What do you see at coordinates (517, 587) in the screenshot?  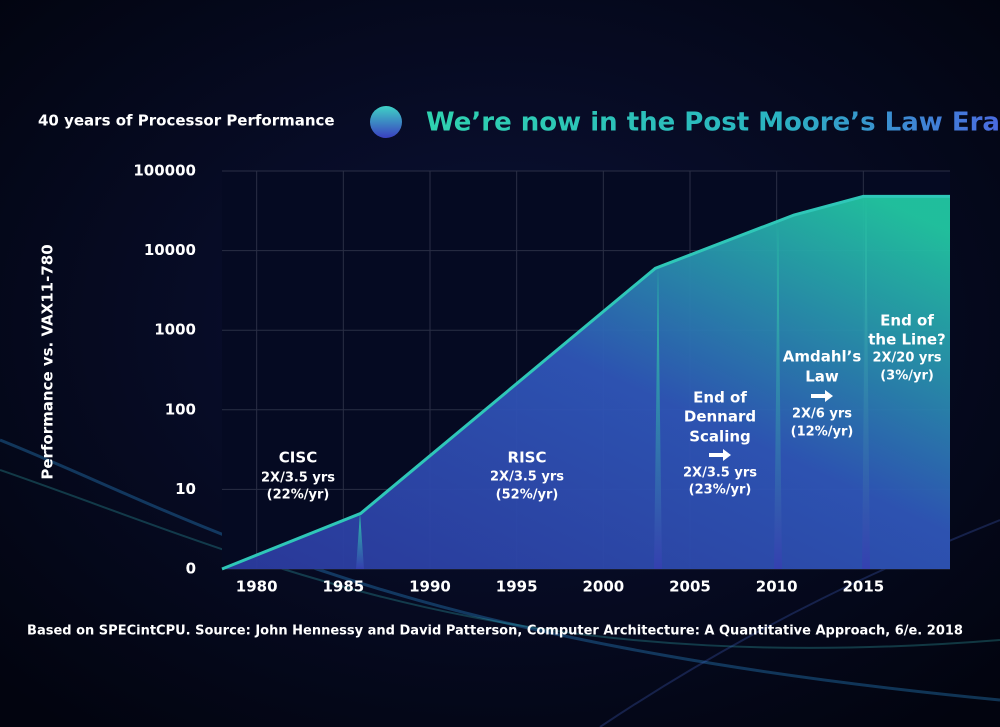 I see `x-tick-label: 1995` at bounding box center [517, 587].